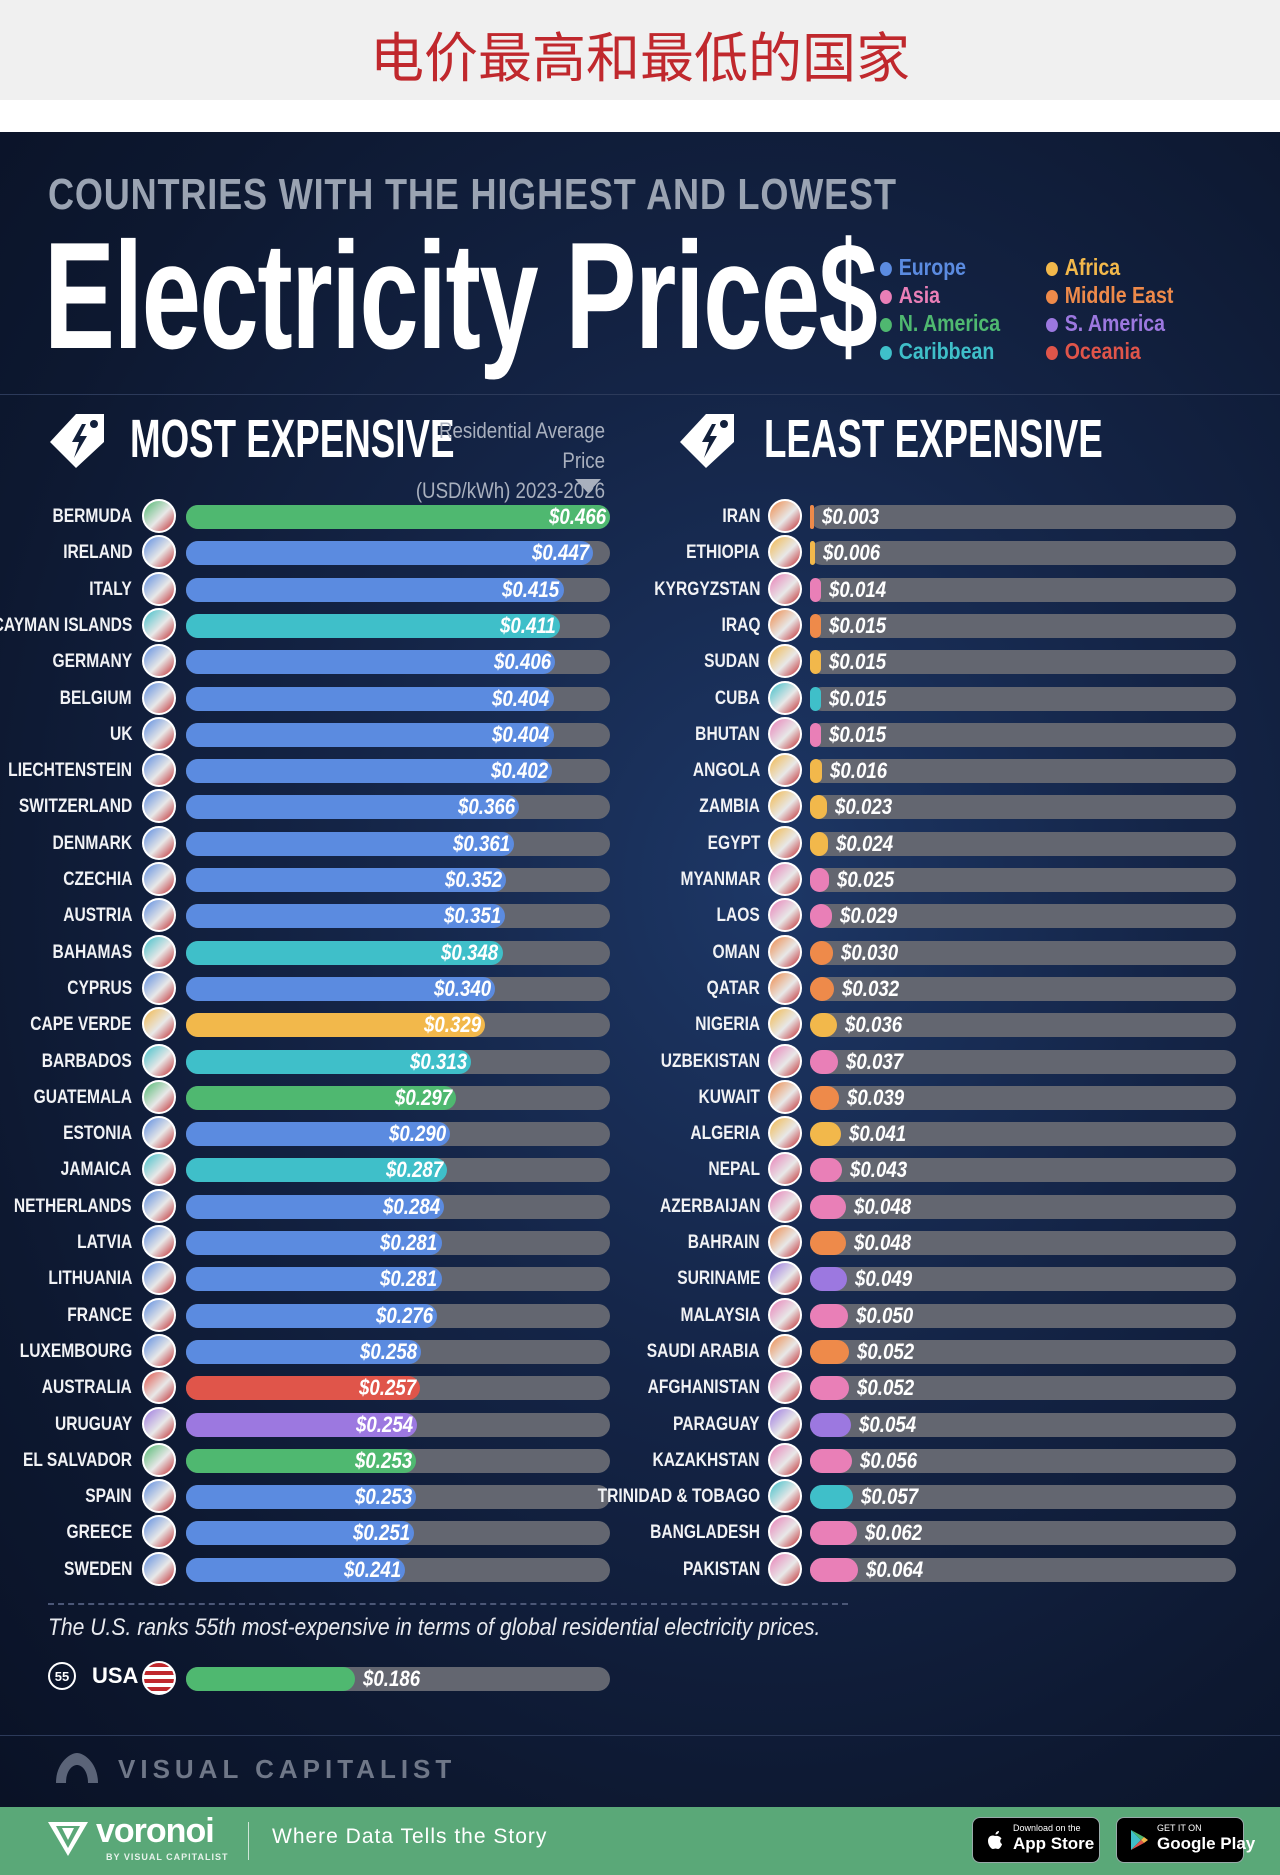  What do you see at coordinates (159, 1678) in the screenshot?
I see `usa-flag-icon` at bounding box center [159, 1678].